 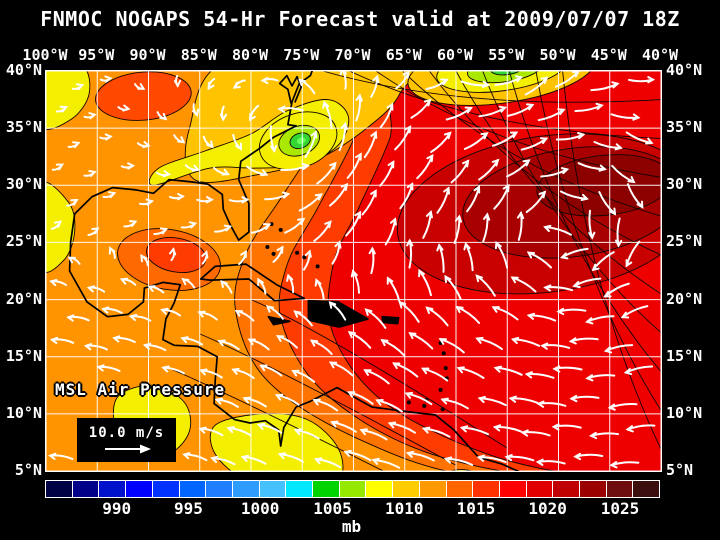 What do you see at coordinates (352, 55) in the screenshot?
I see `lon-tick-label: 70°W` at bounding box center [352, 55].